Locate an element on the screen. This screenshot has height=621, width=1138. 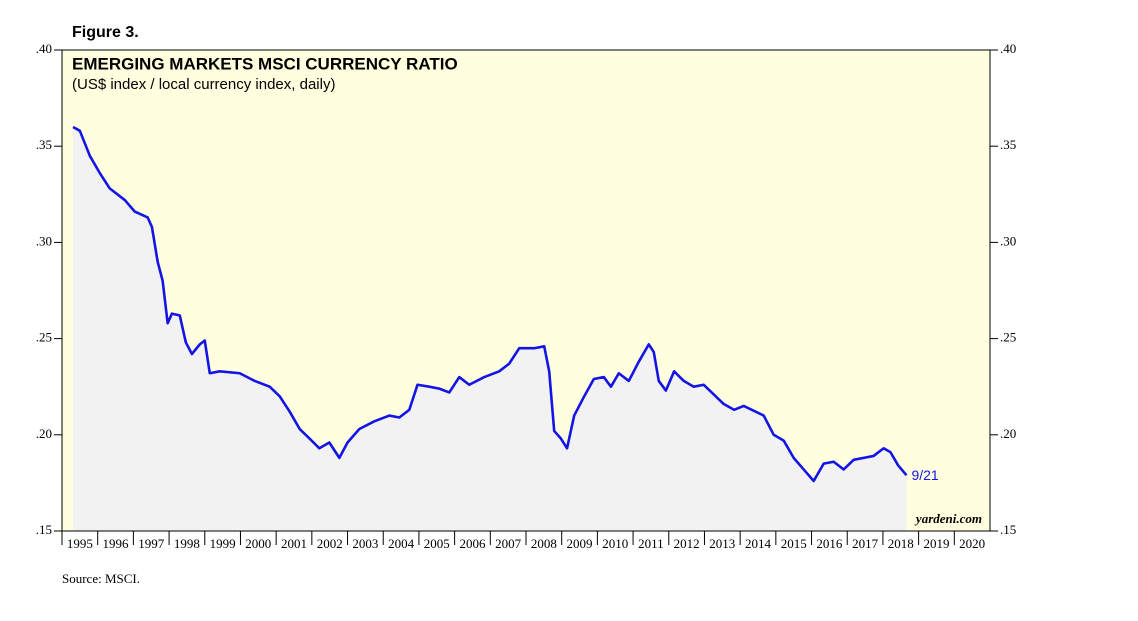
x-tick-label: 2006 is located at coordinates (472, 543).